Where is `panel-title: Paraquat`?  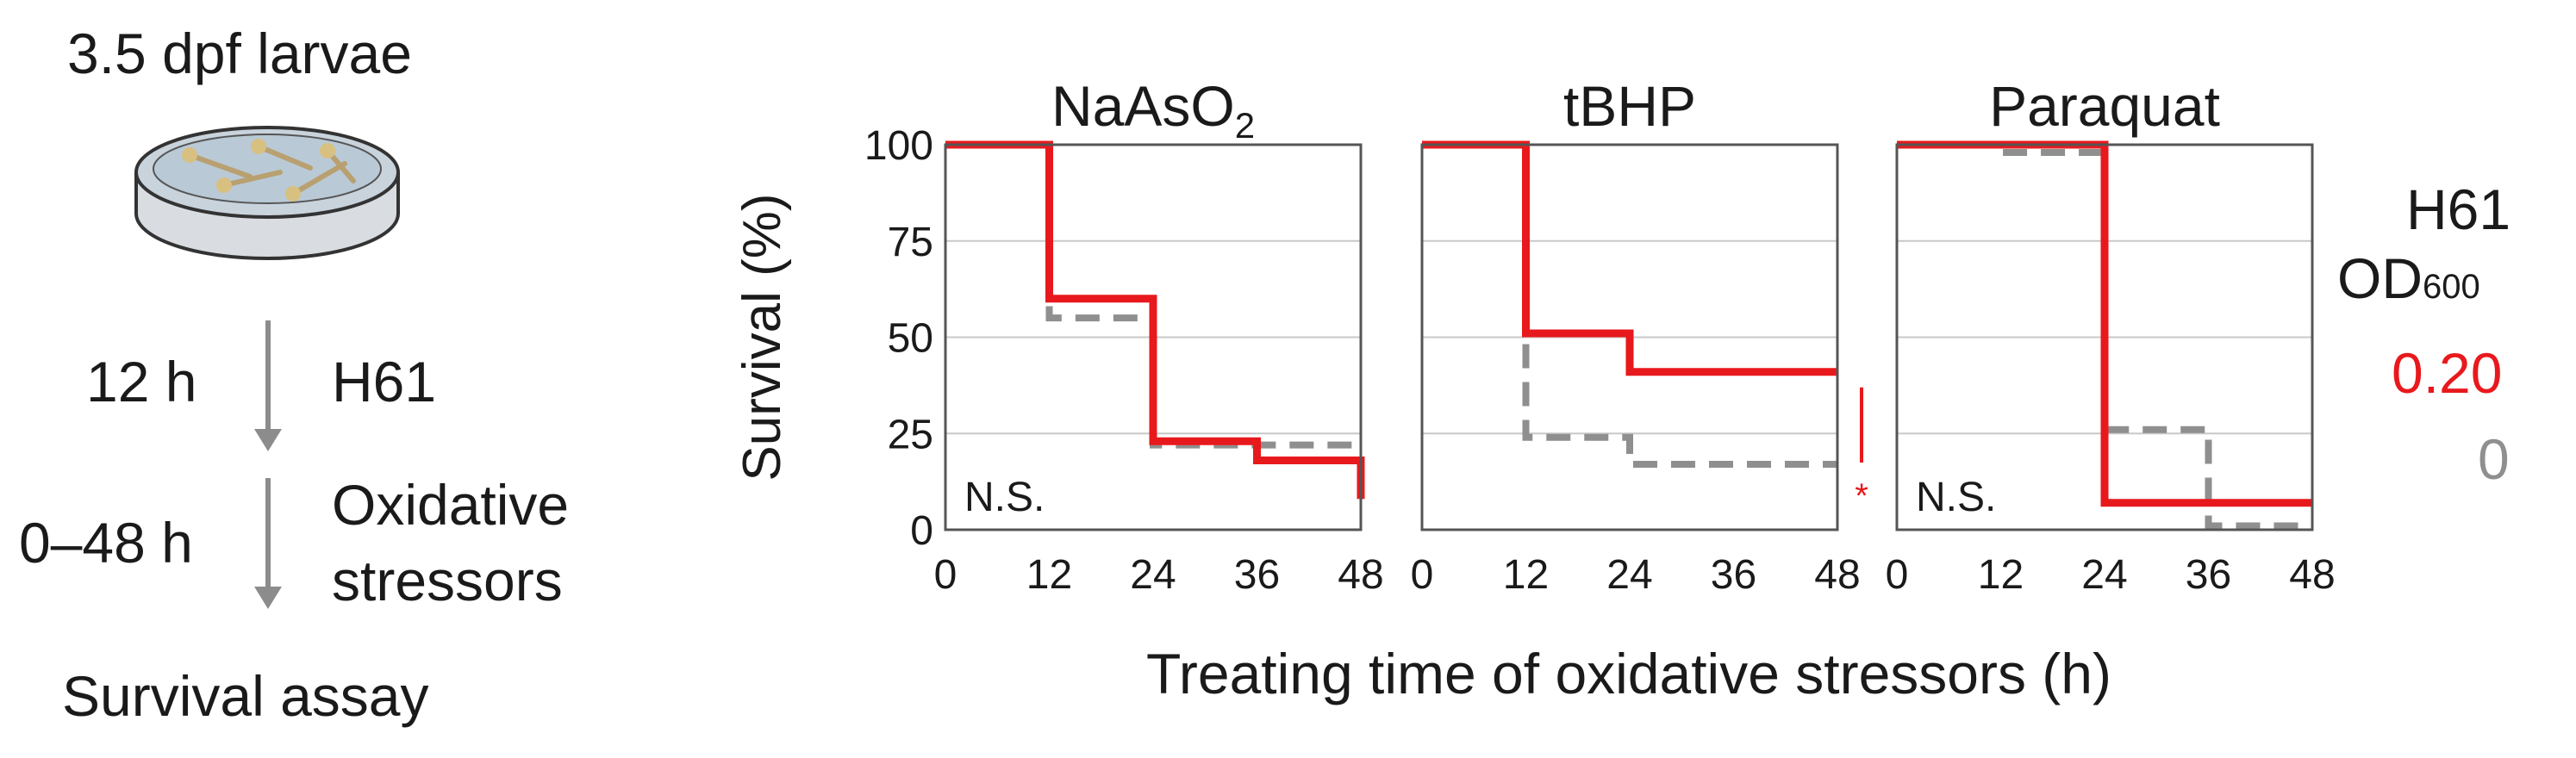
panel-title: Paraquat is located at coordinates (2104, 106).